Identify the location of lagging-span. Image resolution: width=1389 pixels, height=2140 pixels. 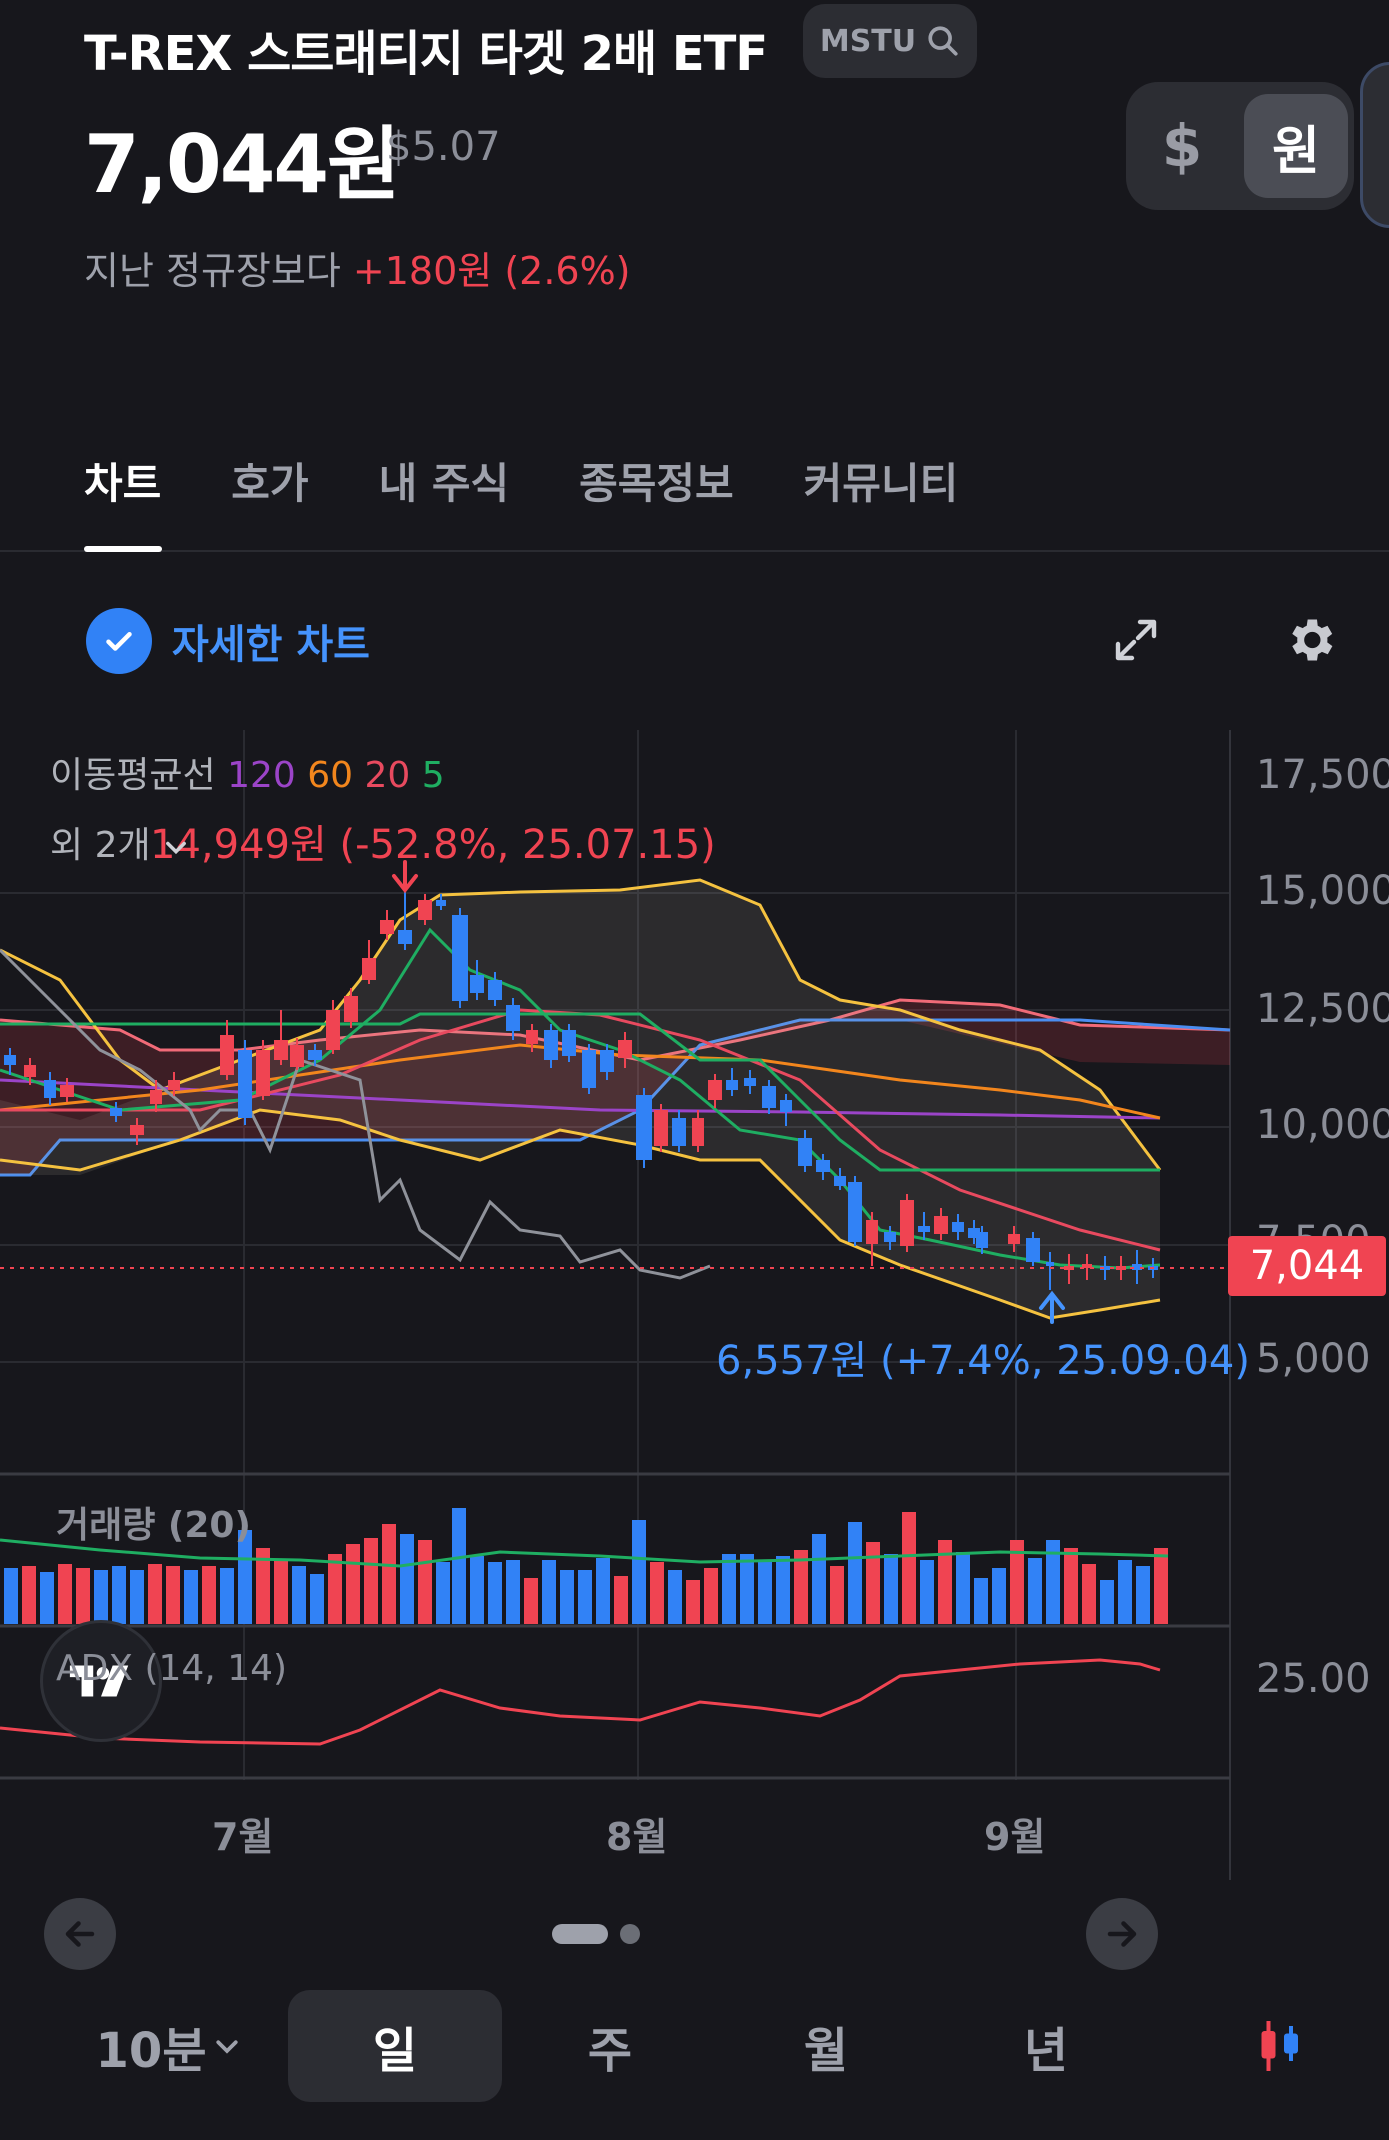
(355, 1114).